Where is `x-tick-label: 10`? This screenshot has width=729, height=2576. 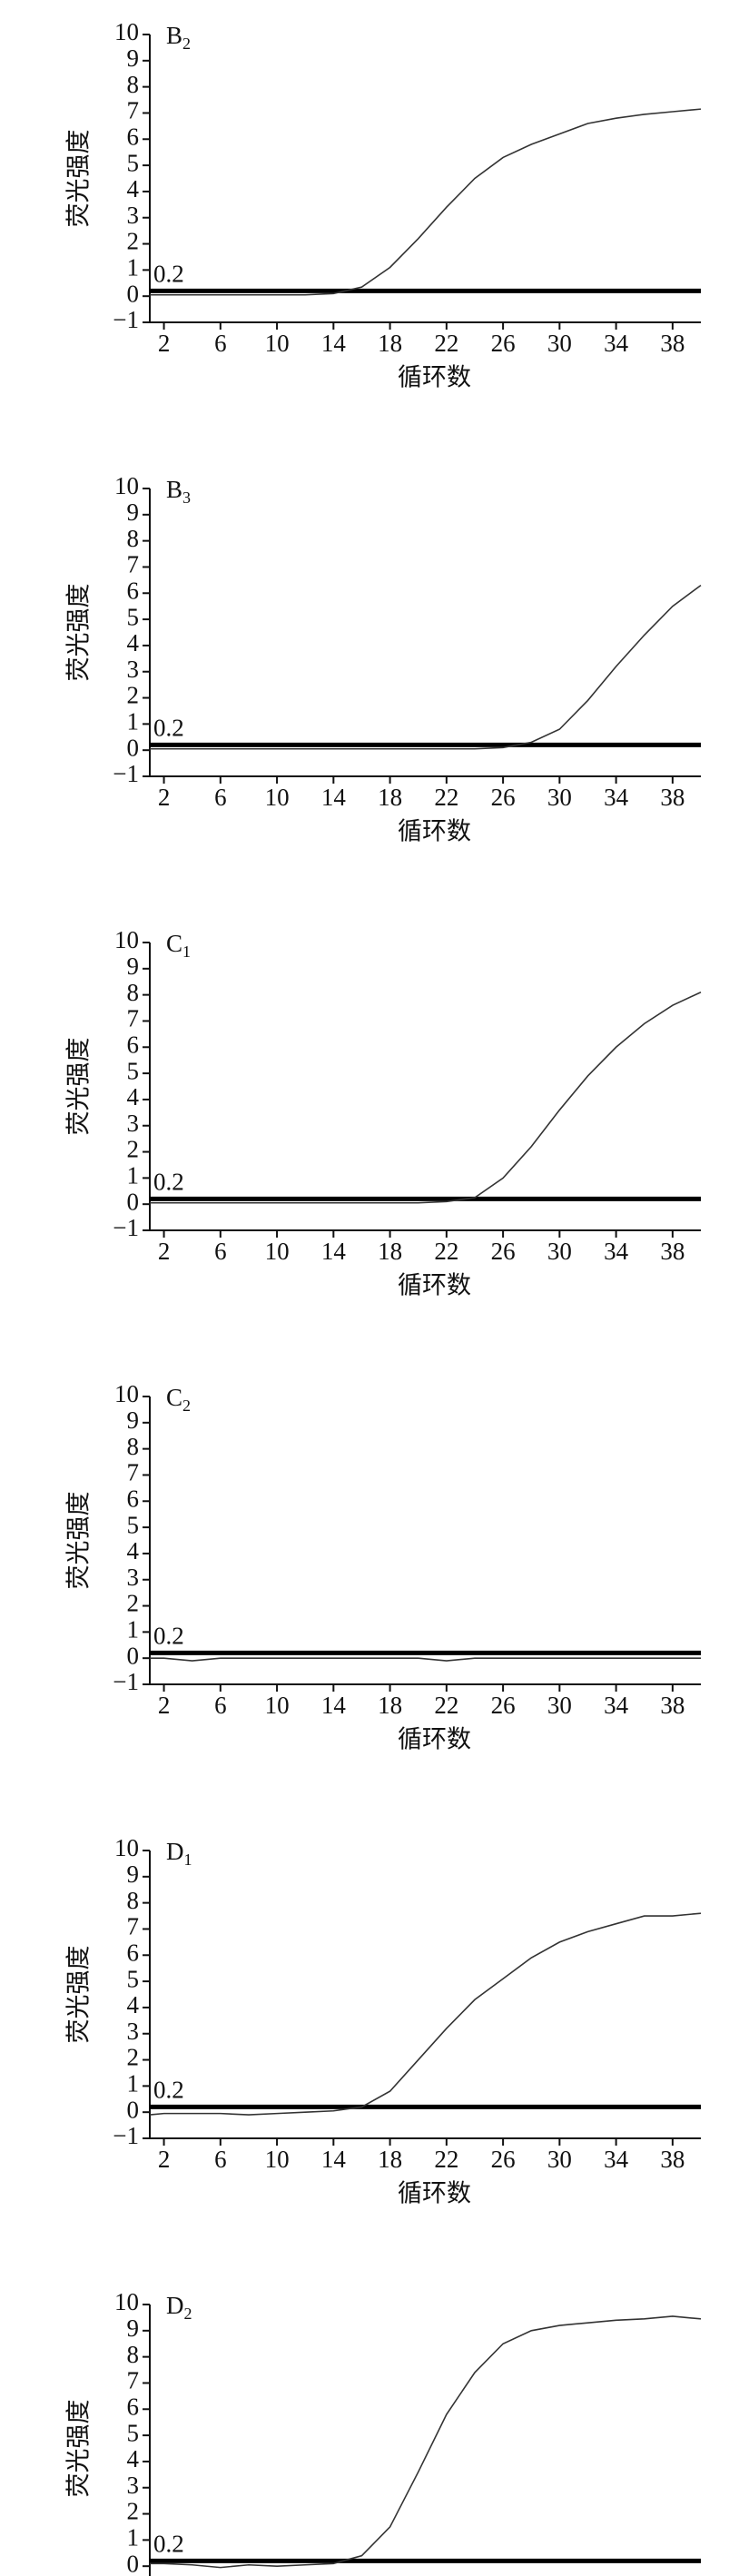 x-tick-label: 10 is located at coordinates (277, 1705).